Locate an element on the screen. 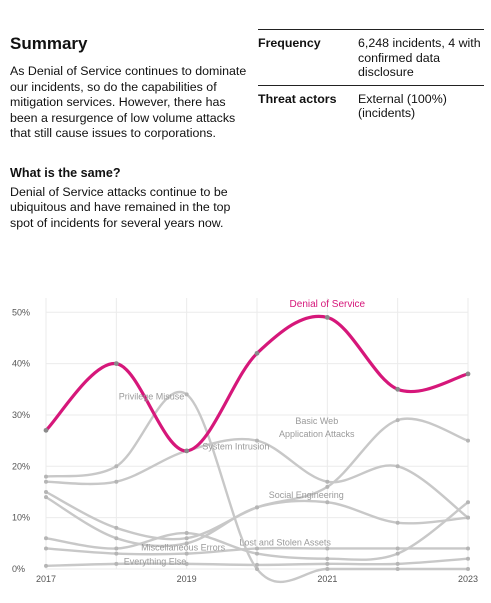 This screenshot has width=491, height=603. x-tick-label: 2023 is located at coordinates (468, 579).